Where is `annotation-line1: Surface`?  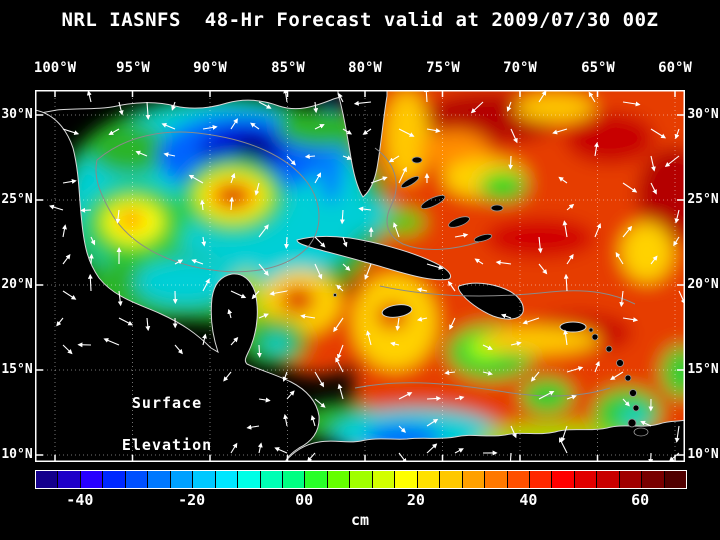 annotation-line1: Surface is located at coordinates (167, 403).